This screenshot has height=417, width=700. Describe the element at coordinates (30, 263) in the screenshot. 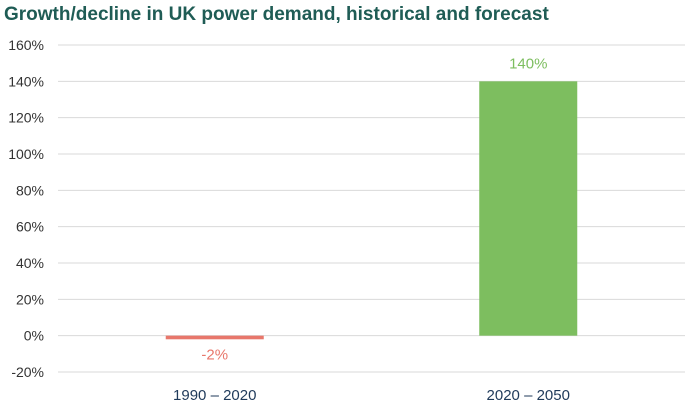

I see `y-tick-label: 40%` at that location.